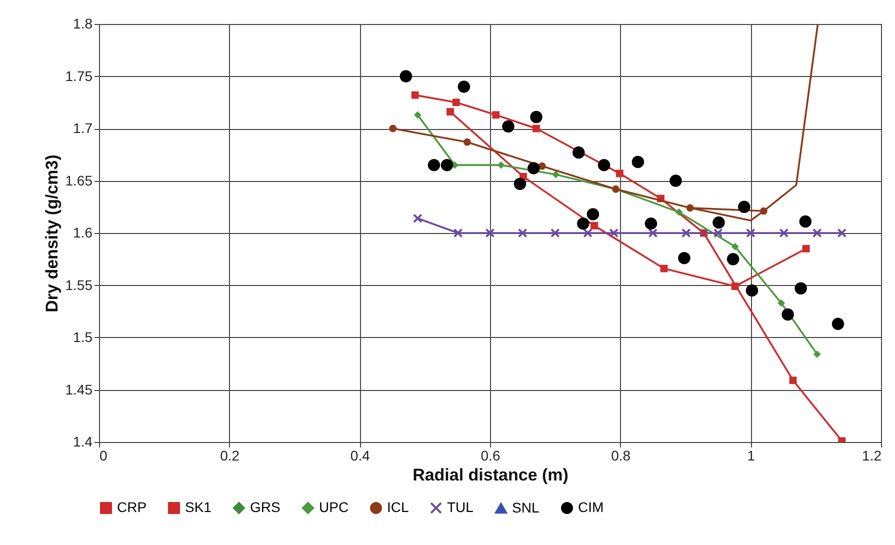 The height and width of the screenshot is (545, 895). I want to click on y-tick-label: 1.65, so click(79, 180).